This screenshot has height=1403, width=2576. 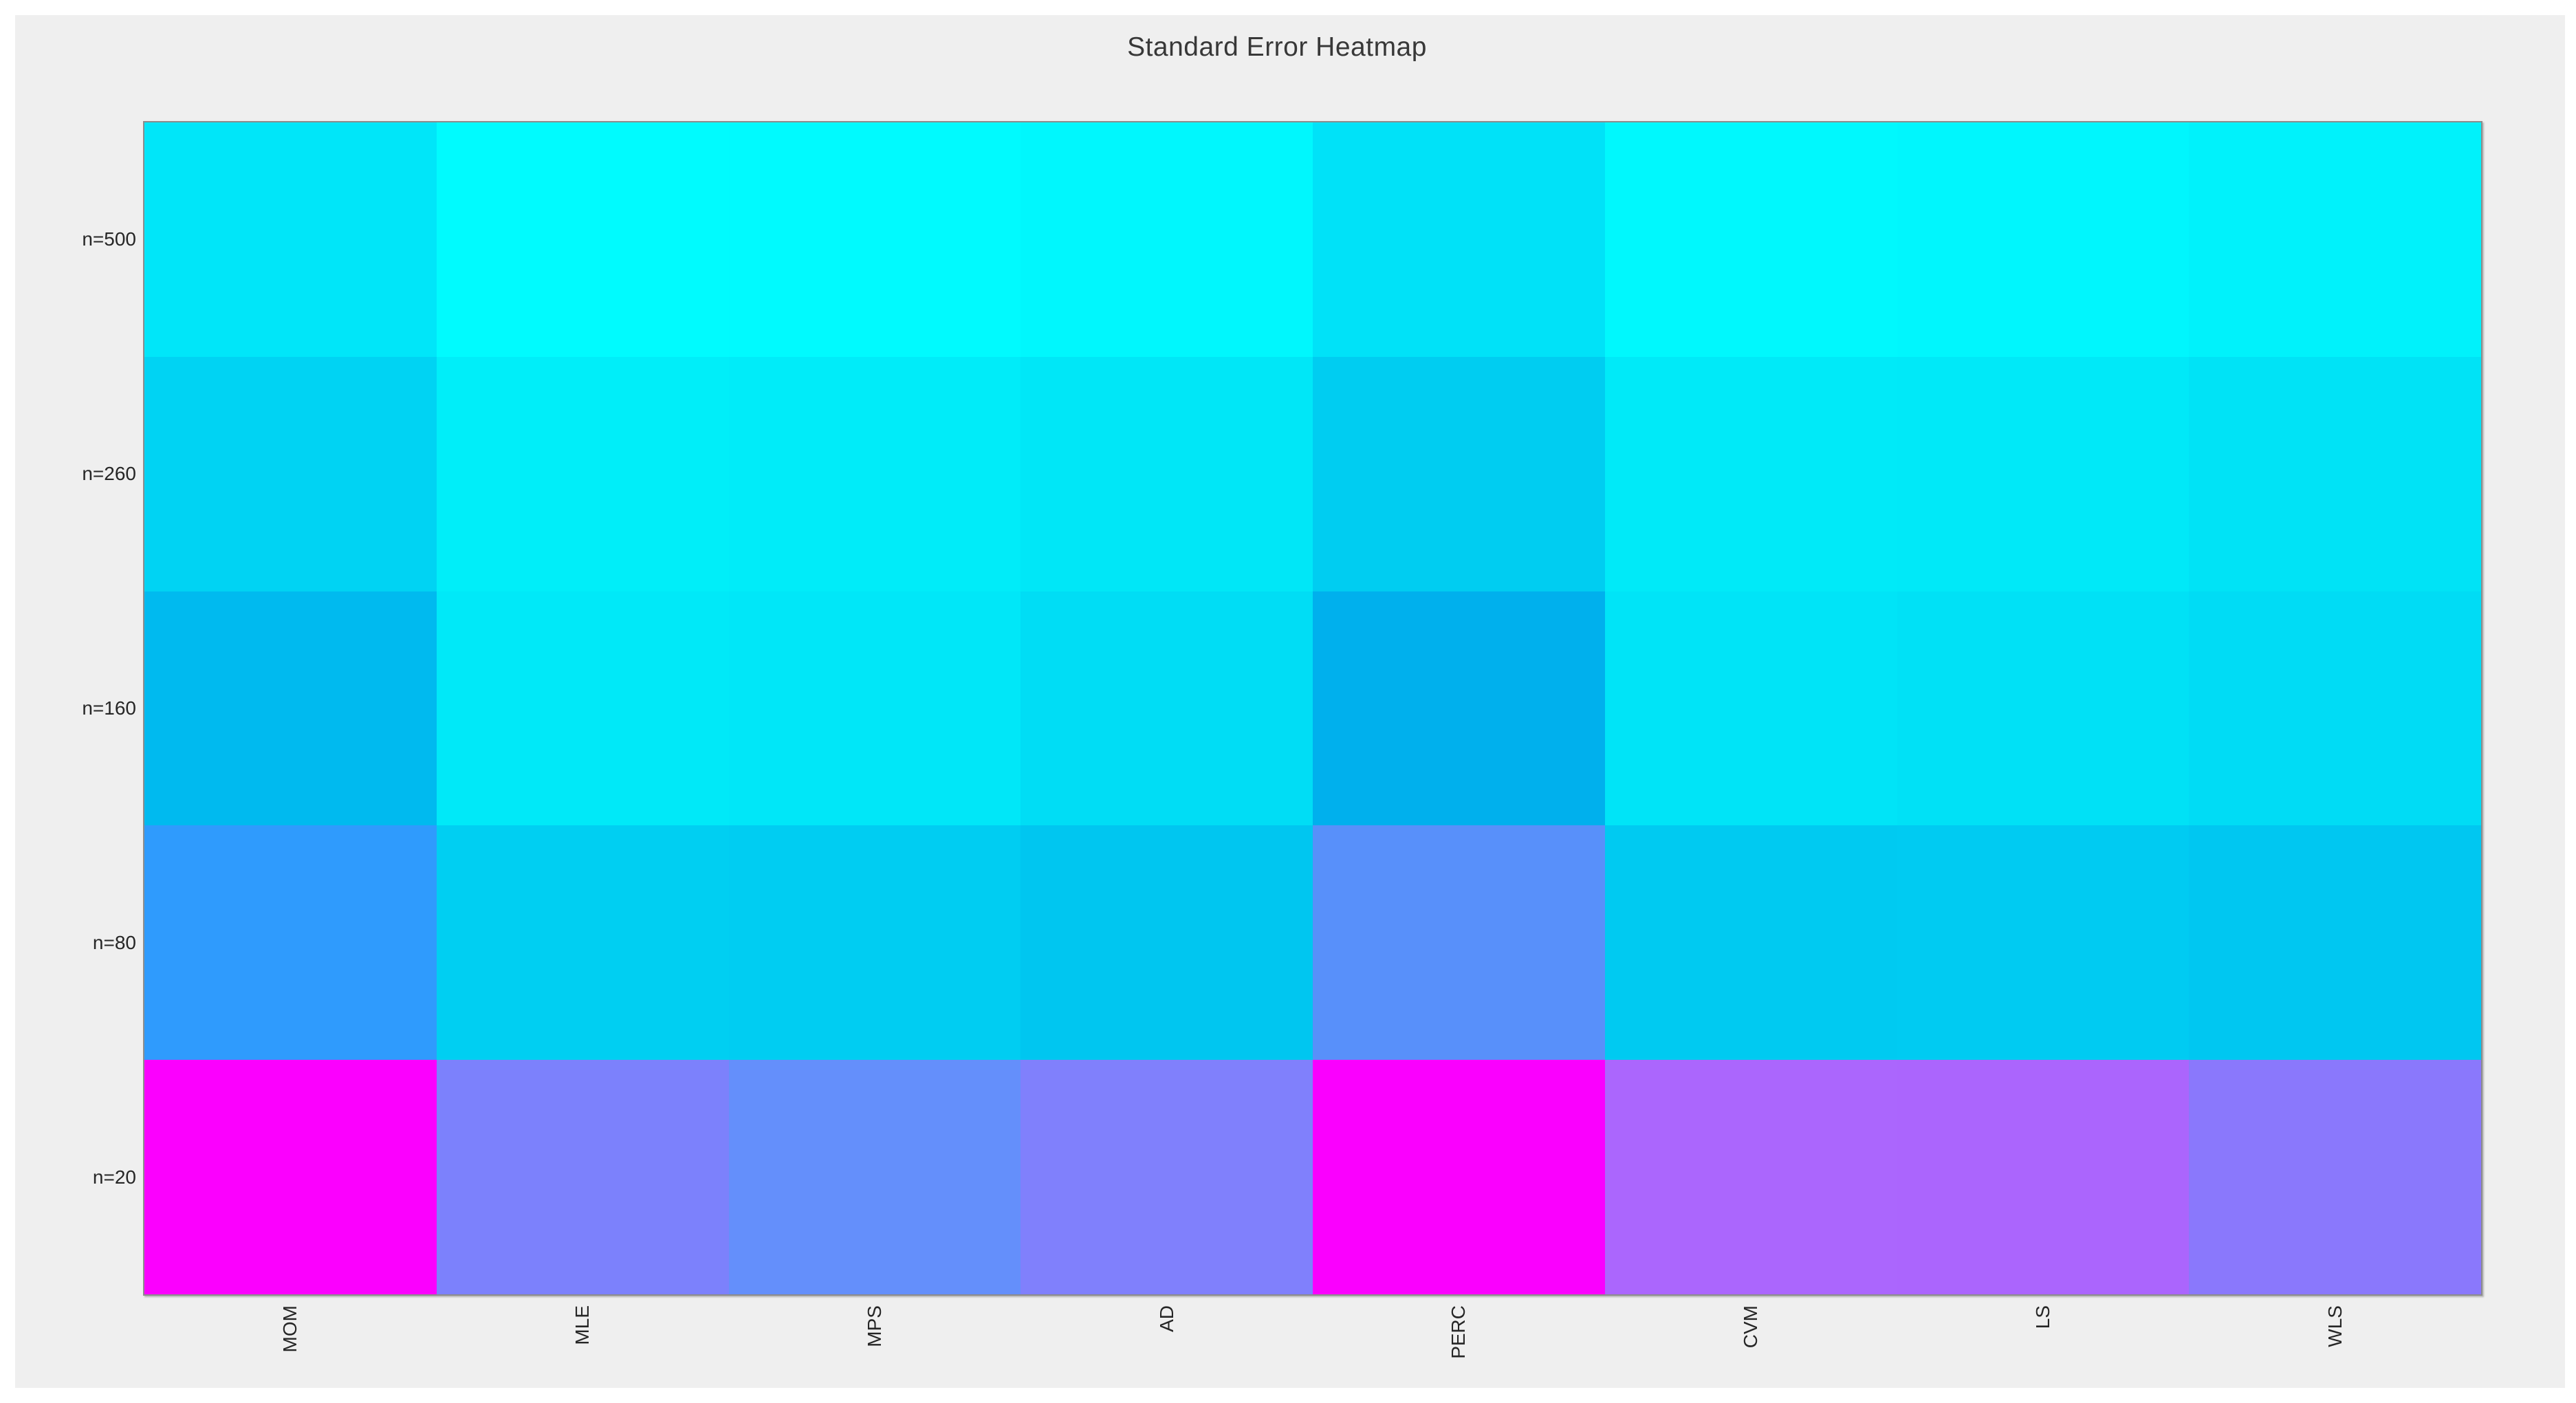 What do you see at coordinates (874, 708) in the screenshot?
I see `heatmap-cell-n=160-MPS` at bounding box center [874, 708].